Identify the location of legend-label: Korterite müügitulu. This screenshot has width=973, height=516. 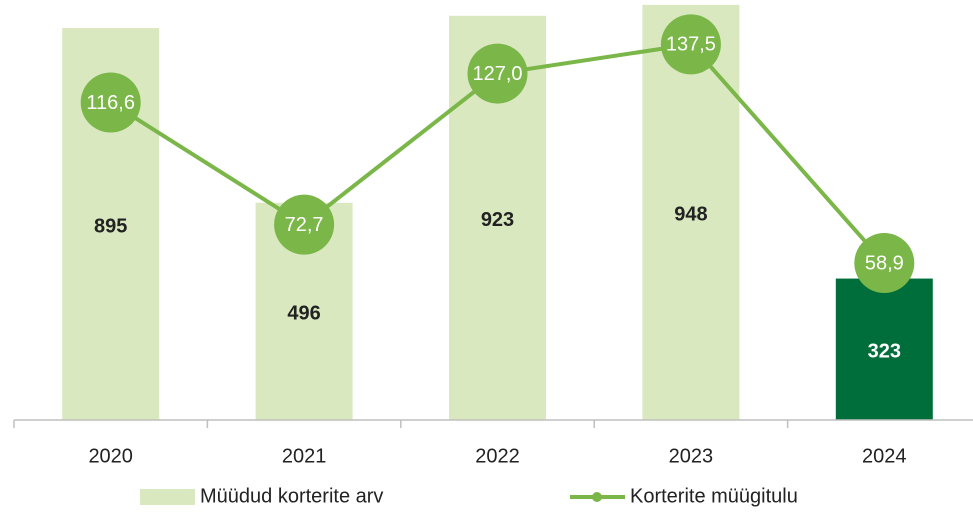
(714, 496).